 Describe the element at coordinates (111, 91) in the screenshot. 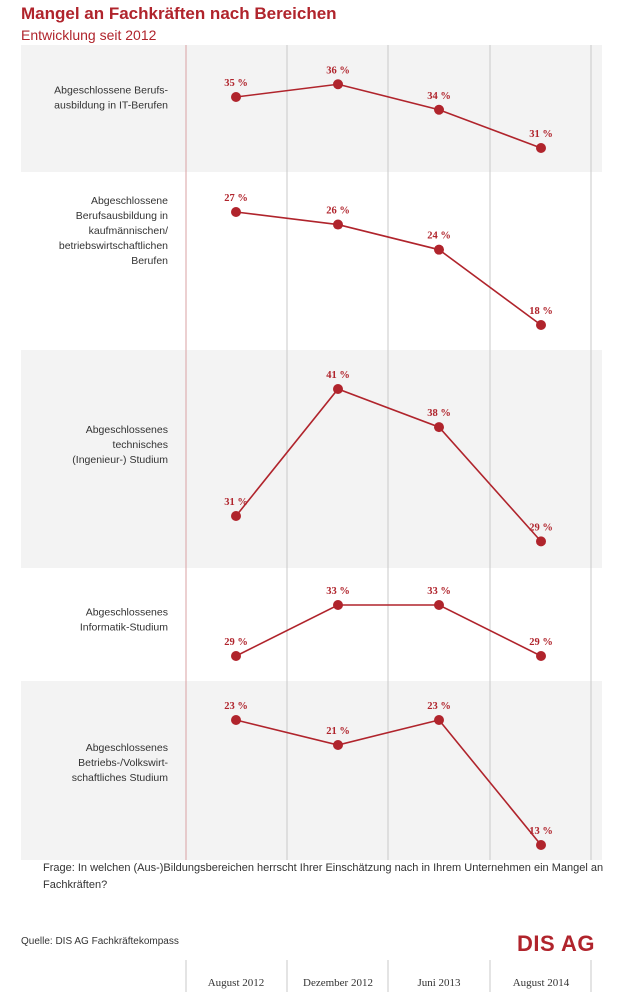

I see `row-label-1-line-1: Abgeschlossene Berufs-` at that location.